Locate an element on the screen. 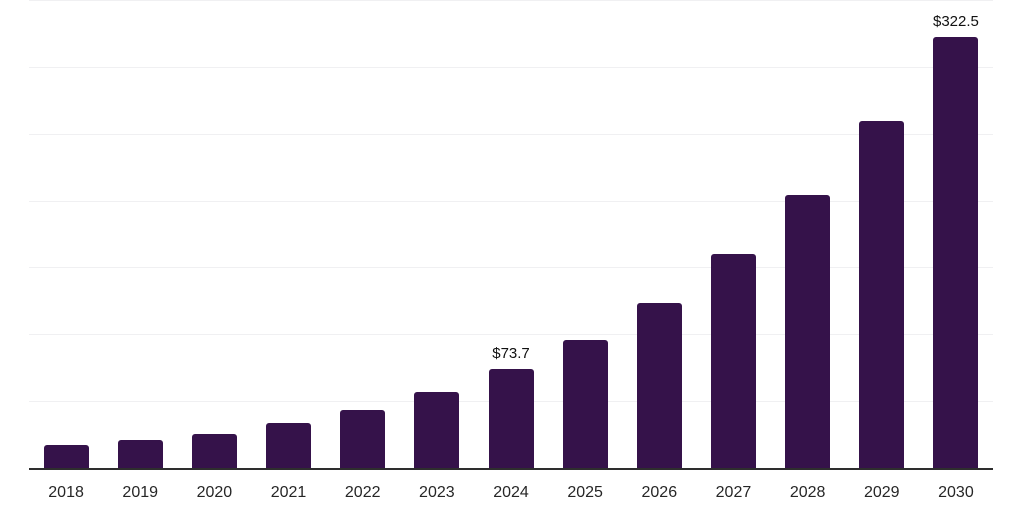 This screenshot has height=512, width=1024. x-tick-label-2027: 2027 is located at coordinates (733, 492).